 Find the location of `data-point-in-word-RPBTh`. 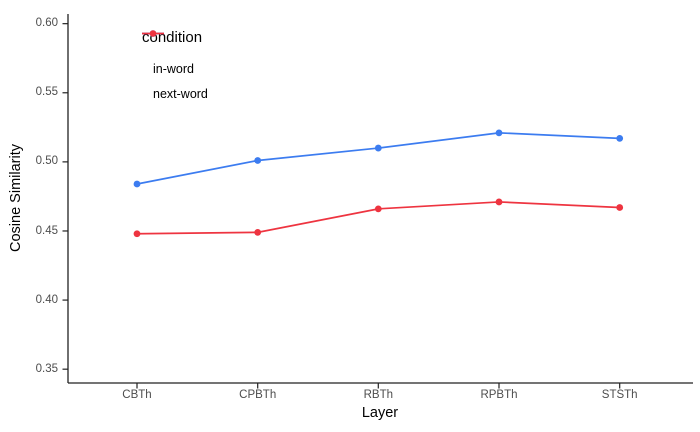

data-point-in-word-RPBTh is located at coordinates (499, 133).